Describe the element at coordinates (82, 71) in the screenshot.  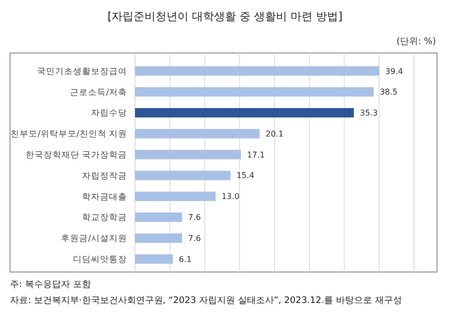
I see `y-tick-label: 국민기초생활보장급여` at that location.